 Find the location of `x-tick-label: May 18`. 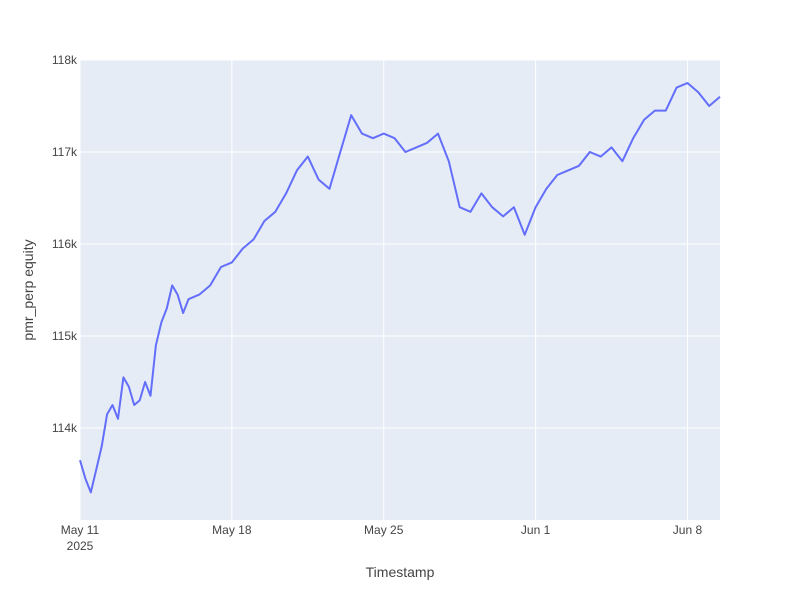

x-tick-label: May 18 is located at coordinates (232, 530).